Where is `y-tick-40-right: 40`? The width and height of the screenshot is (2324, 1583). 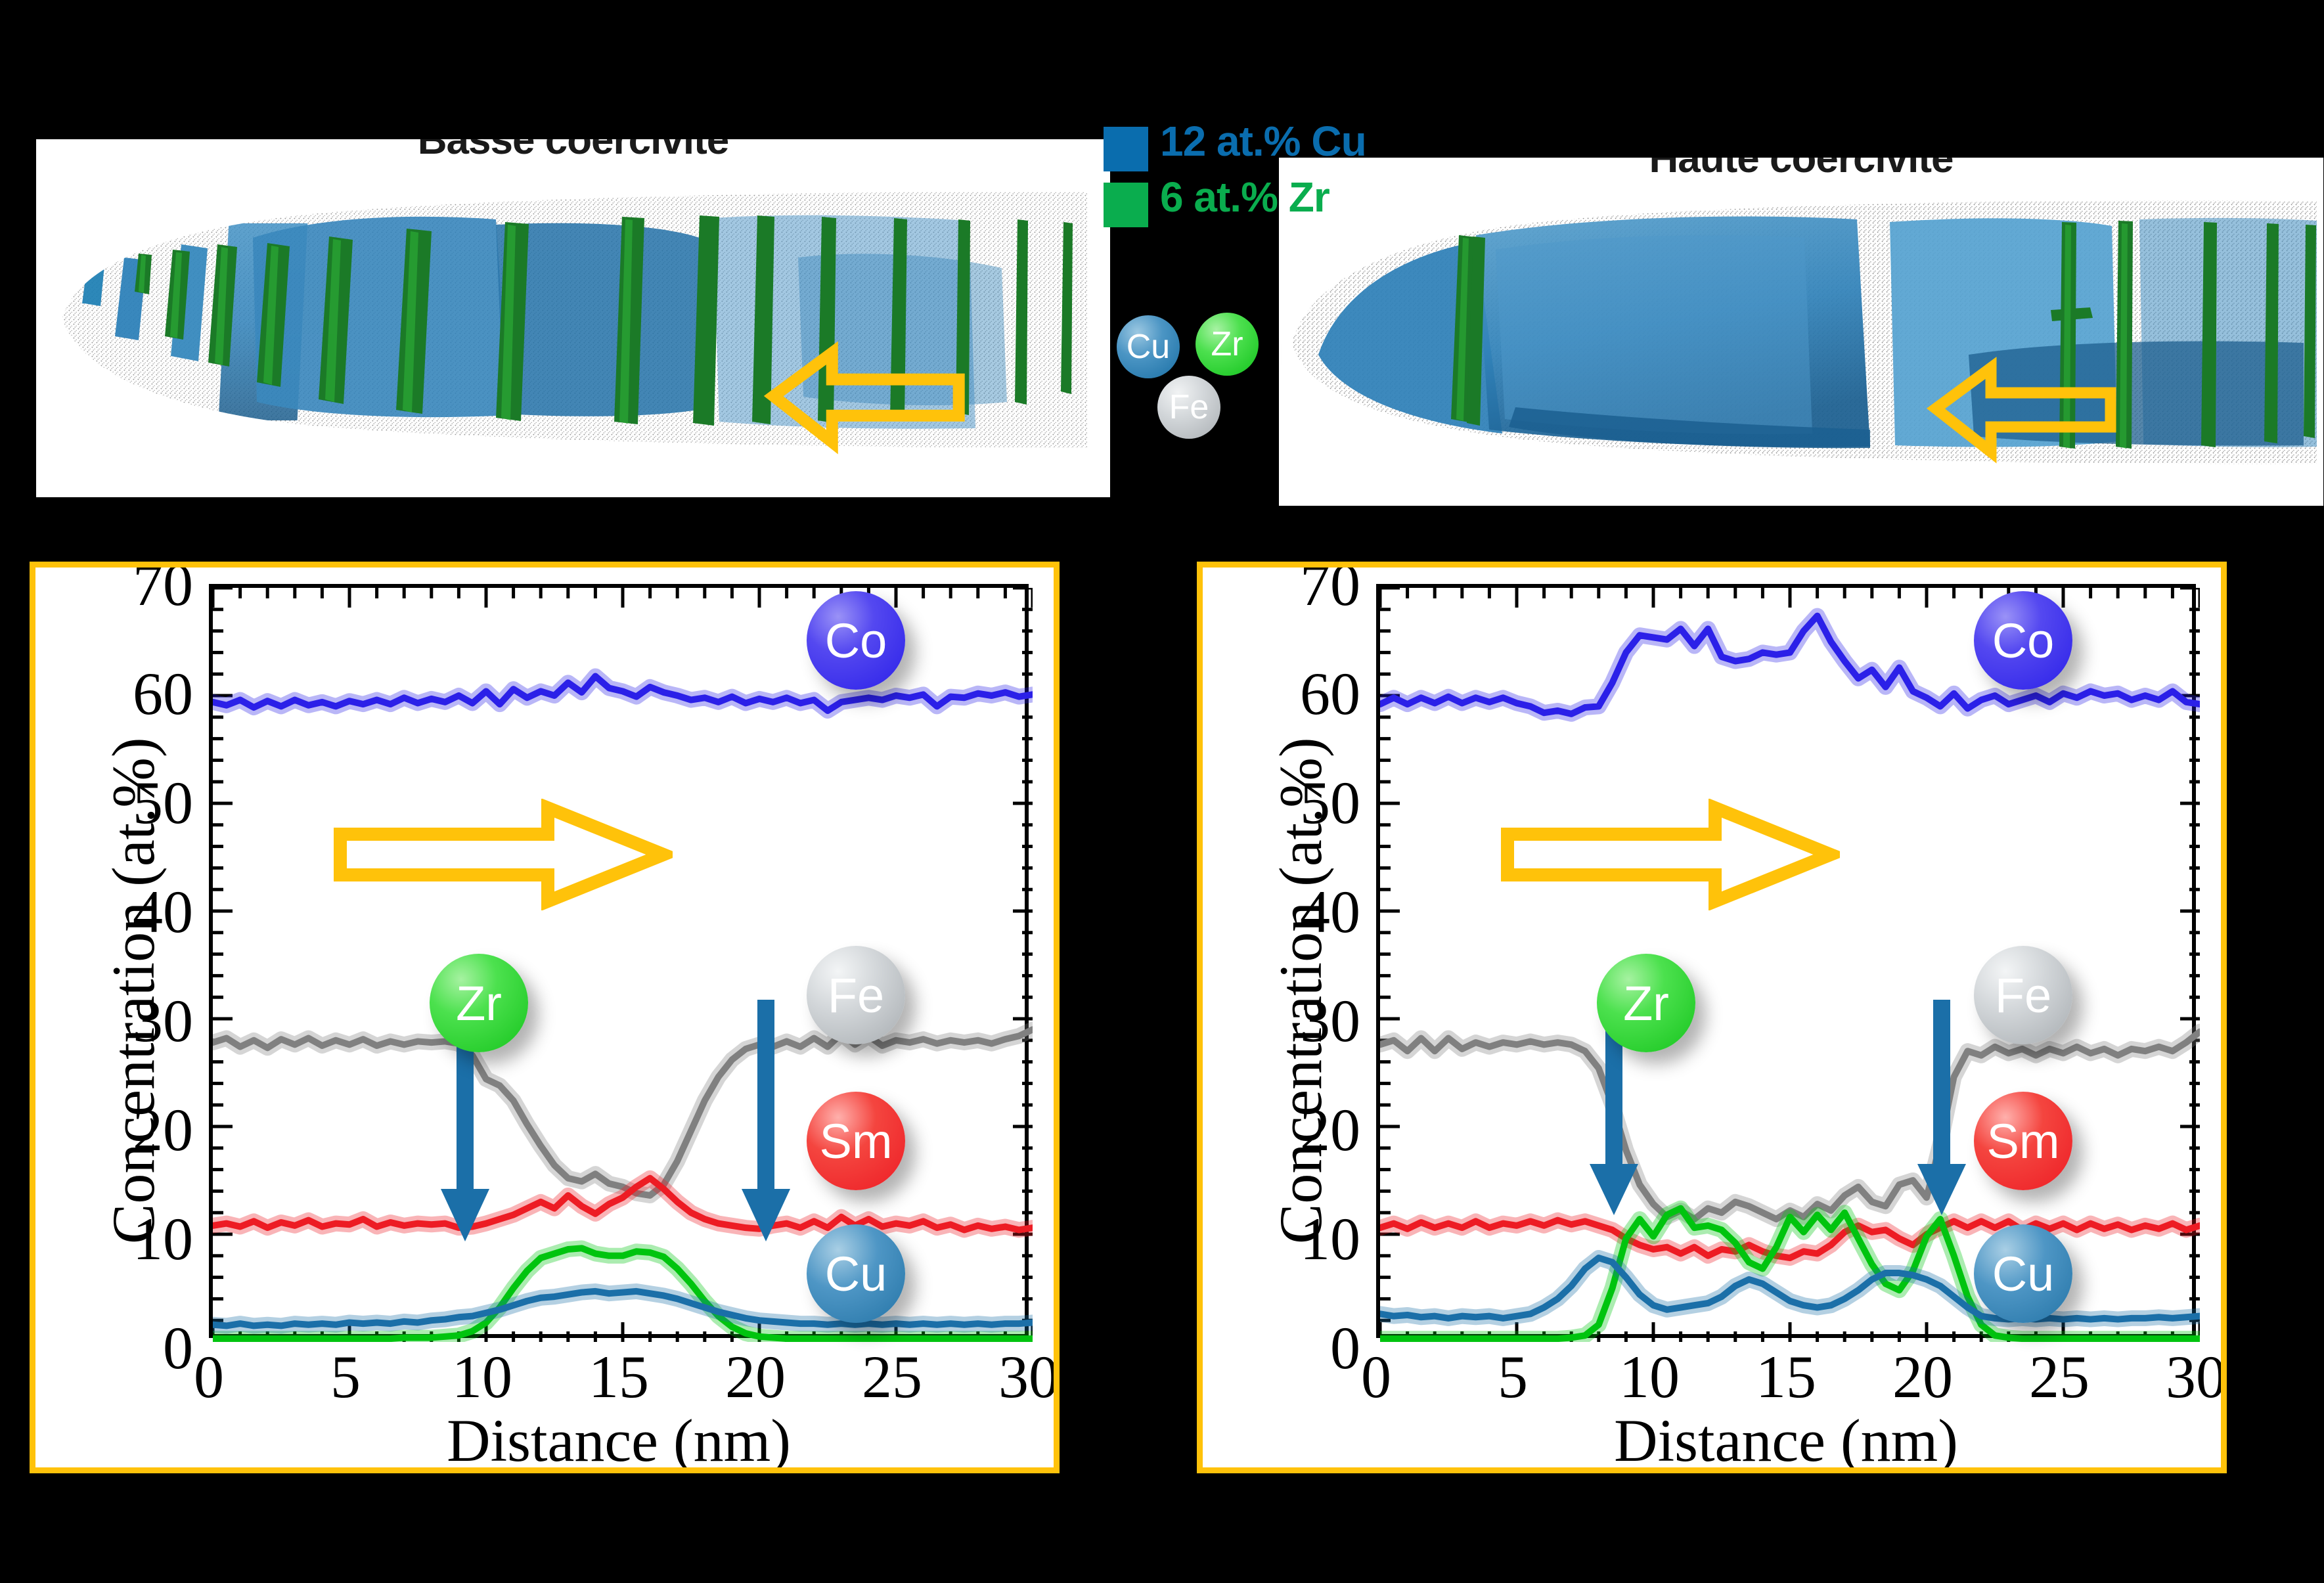 y-tick-40-right: 40 is located at coordinates (1330, 911).